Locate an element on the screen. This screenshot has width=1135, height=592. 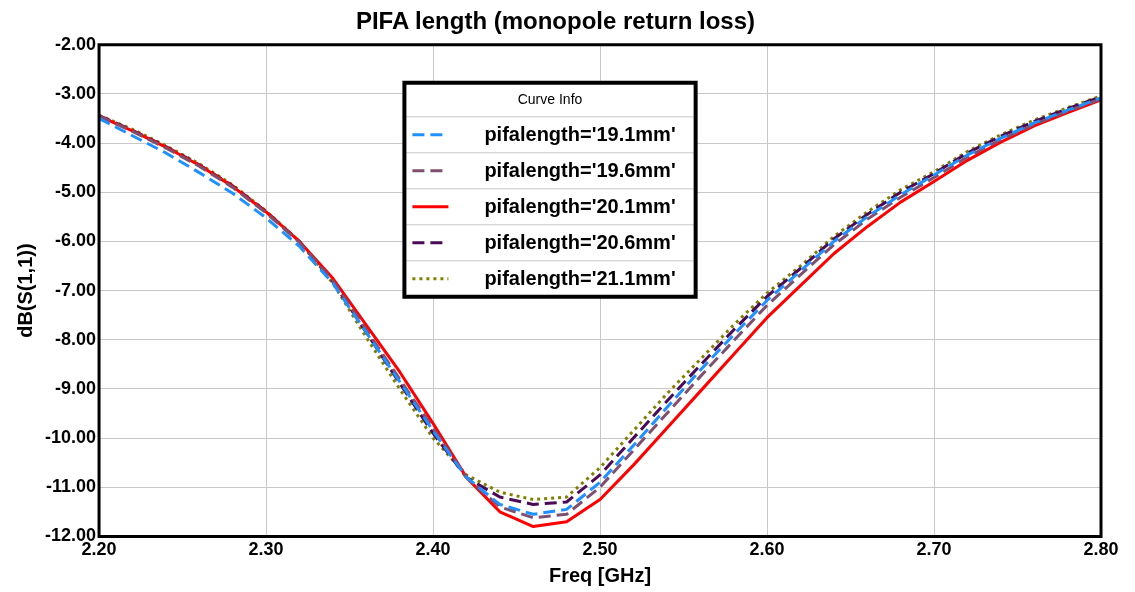
y-tick-label: -4.00 is located at coordinates (76, 142).